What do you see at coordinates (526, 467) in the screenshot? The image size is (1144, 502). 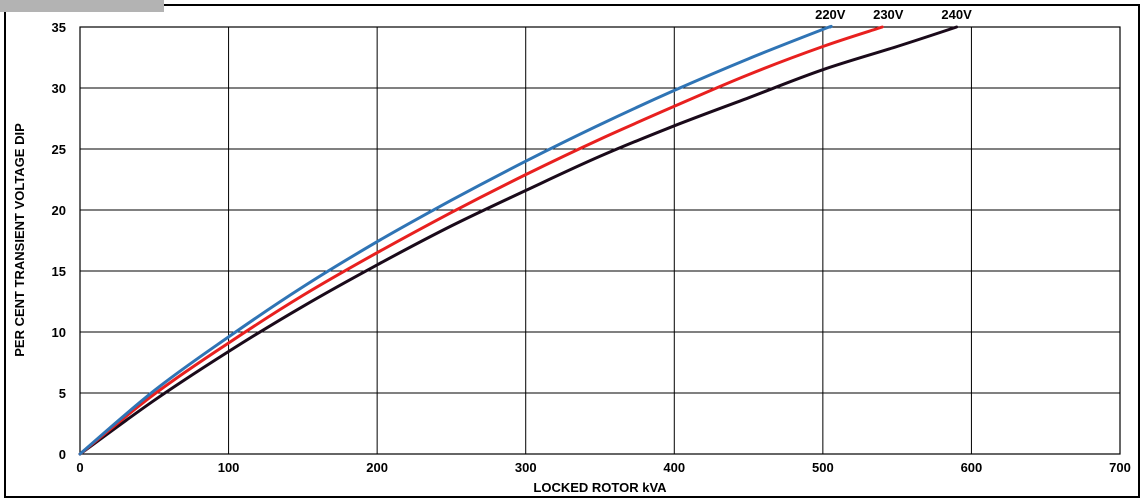 I see `x-tick-label: 300` at bounding box center [526, 467].